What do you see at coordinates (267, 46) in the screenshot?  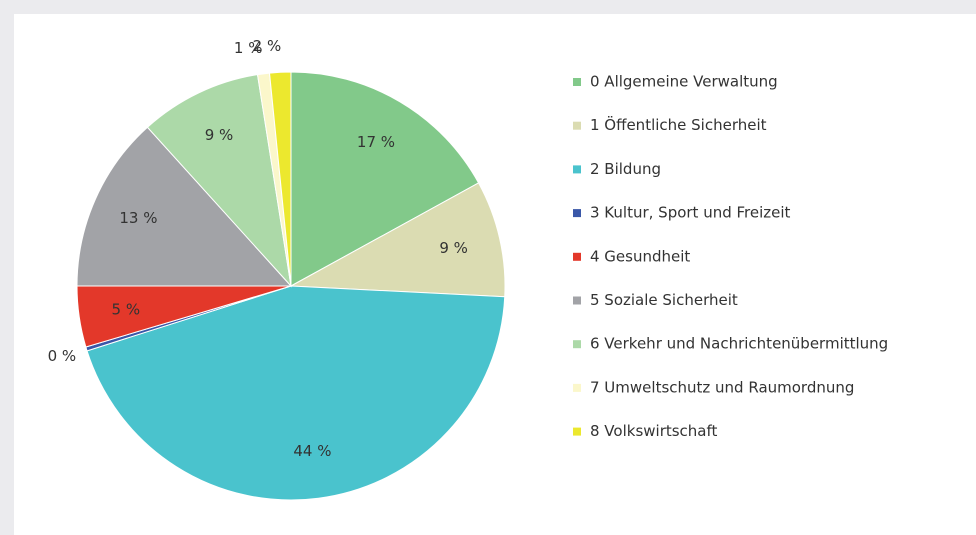 I see `data-label: 2 %` at bounding box center [267, 46].